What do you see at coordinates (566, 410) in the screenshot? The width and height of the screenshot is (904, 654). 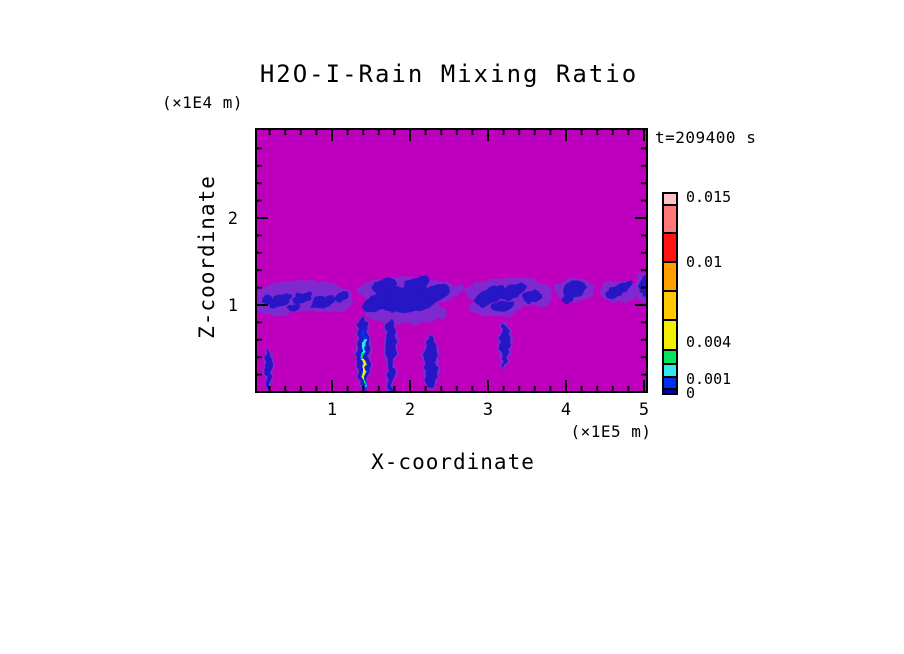 I see `x-tick-label: 4` at bounding box center [566, 410].